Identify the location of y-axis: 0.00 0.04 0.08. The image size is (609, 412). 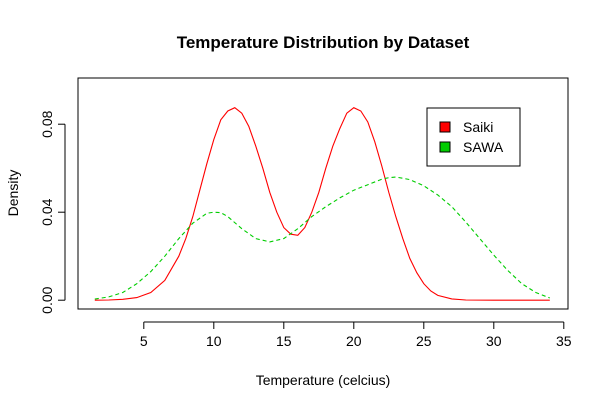
(52, 212).